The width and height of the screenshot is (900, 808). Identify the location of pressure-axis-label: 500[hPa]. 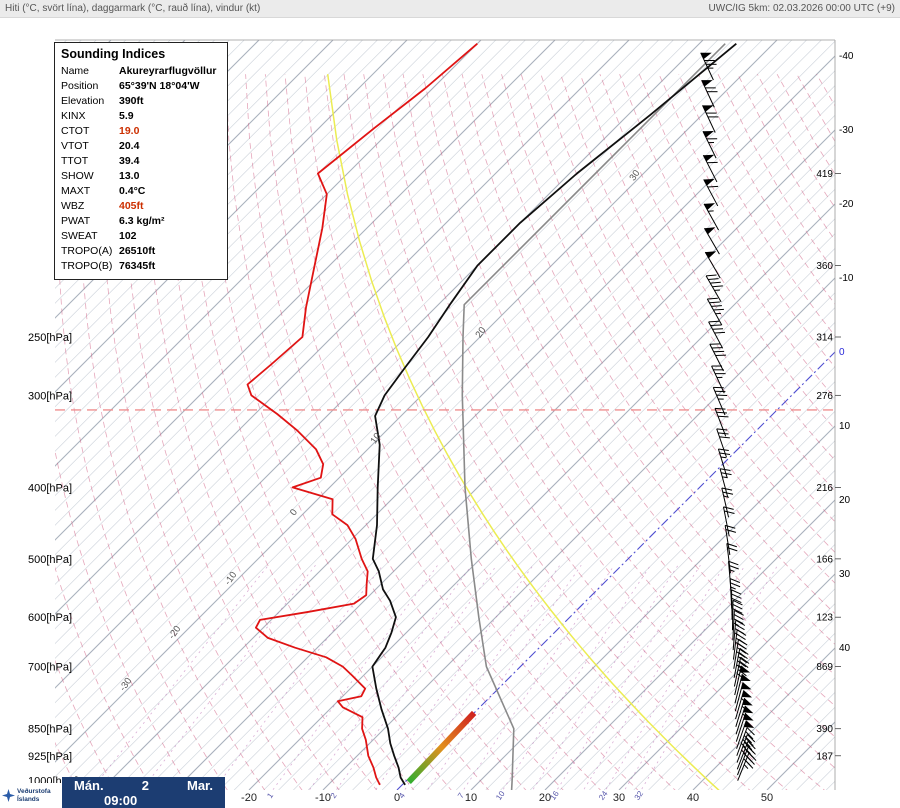
(50, 560).